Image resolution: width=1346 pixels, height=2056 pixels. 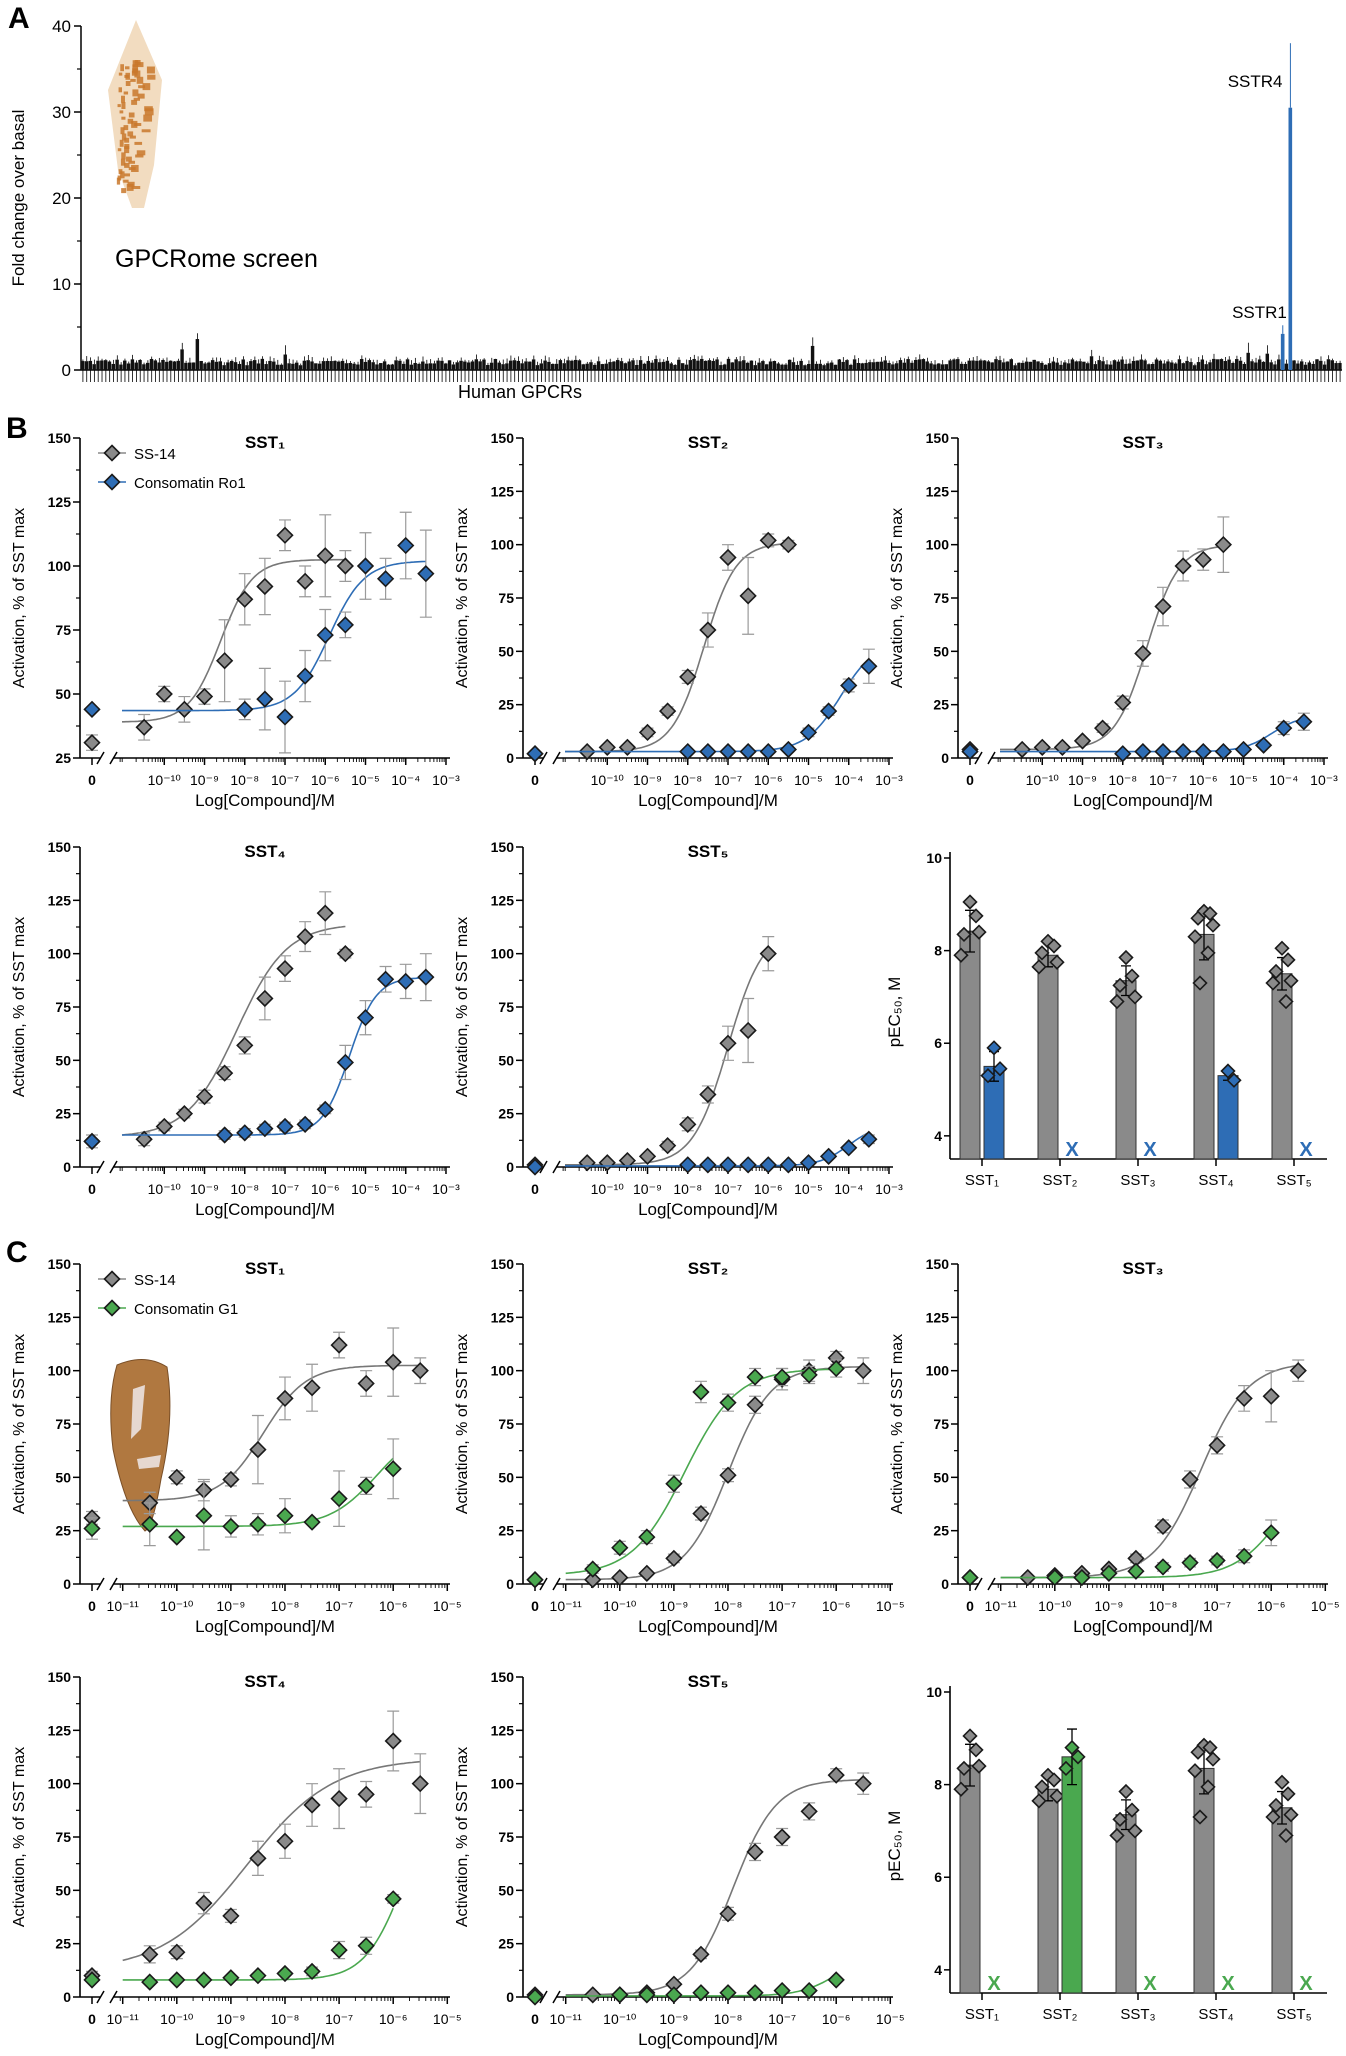 I want to click on bar, so click(x=1048, y=1057).